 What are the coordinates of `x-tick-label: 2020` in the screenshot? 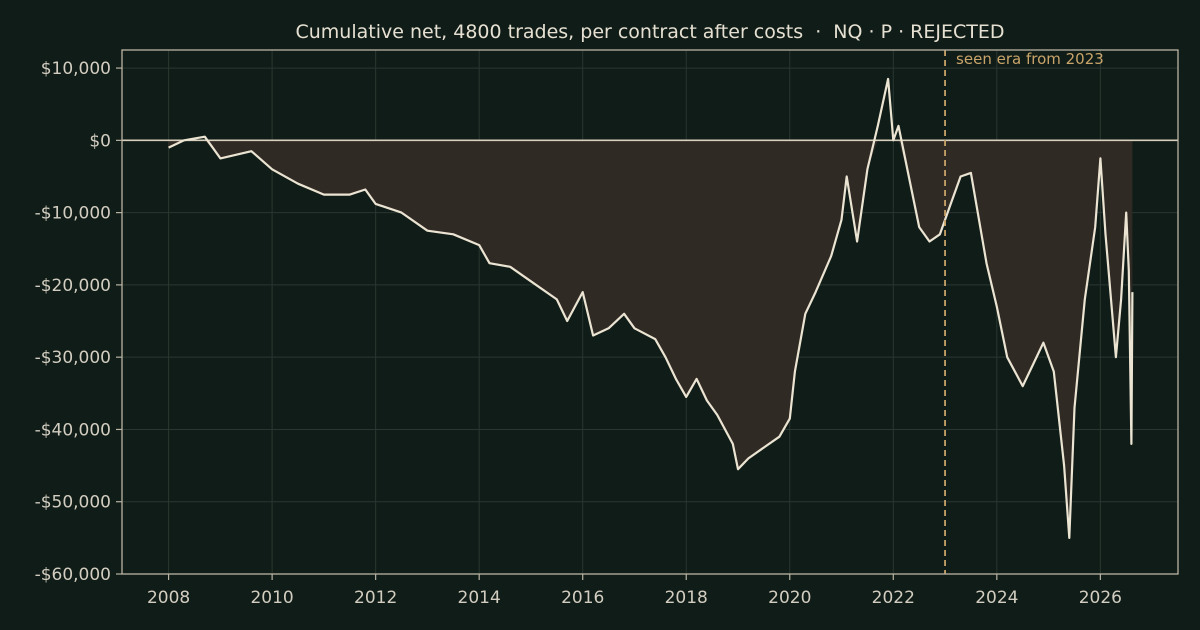 It's located at (789, 598).